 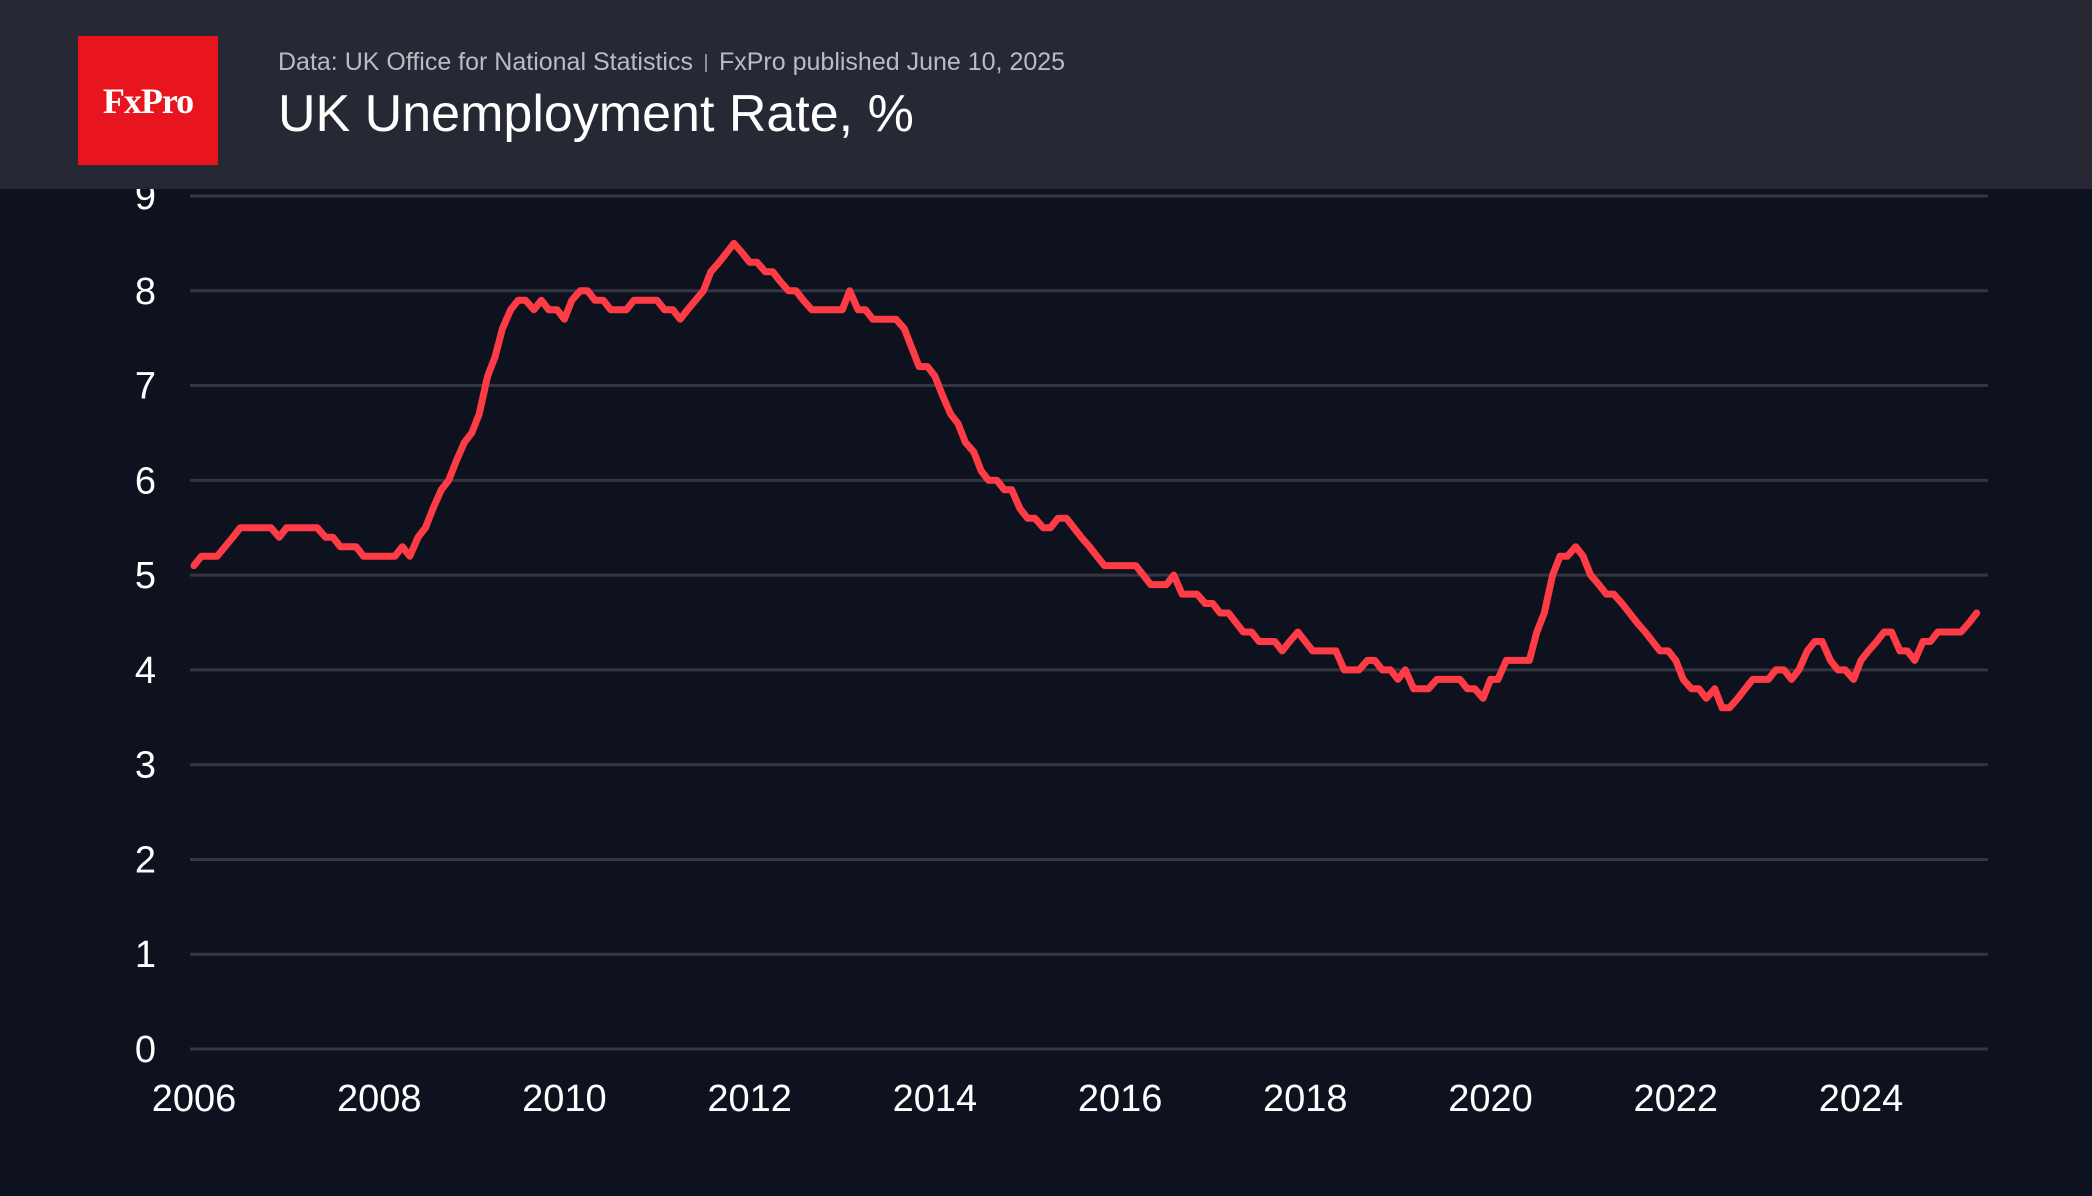 I want to click on logo-text: FxPro, so click(x=148, y=100).